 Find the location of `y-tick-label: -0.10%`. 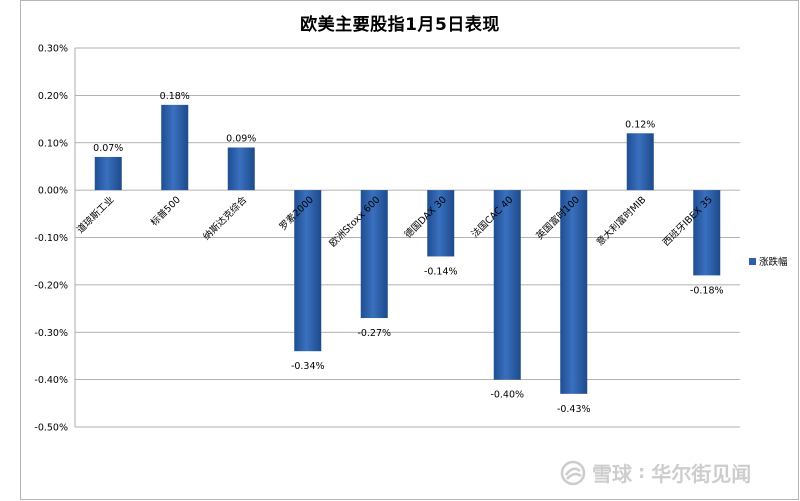

y-tick-label: -0.10% is located at coordinates (51, 238).